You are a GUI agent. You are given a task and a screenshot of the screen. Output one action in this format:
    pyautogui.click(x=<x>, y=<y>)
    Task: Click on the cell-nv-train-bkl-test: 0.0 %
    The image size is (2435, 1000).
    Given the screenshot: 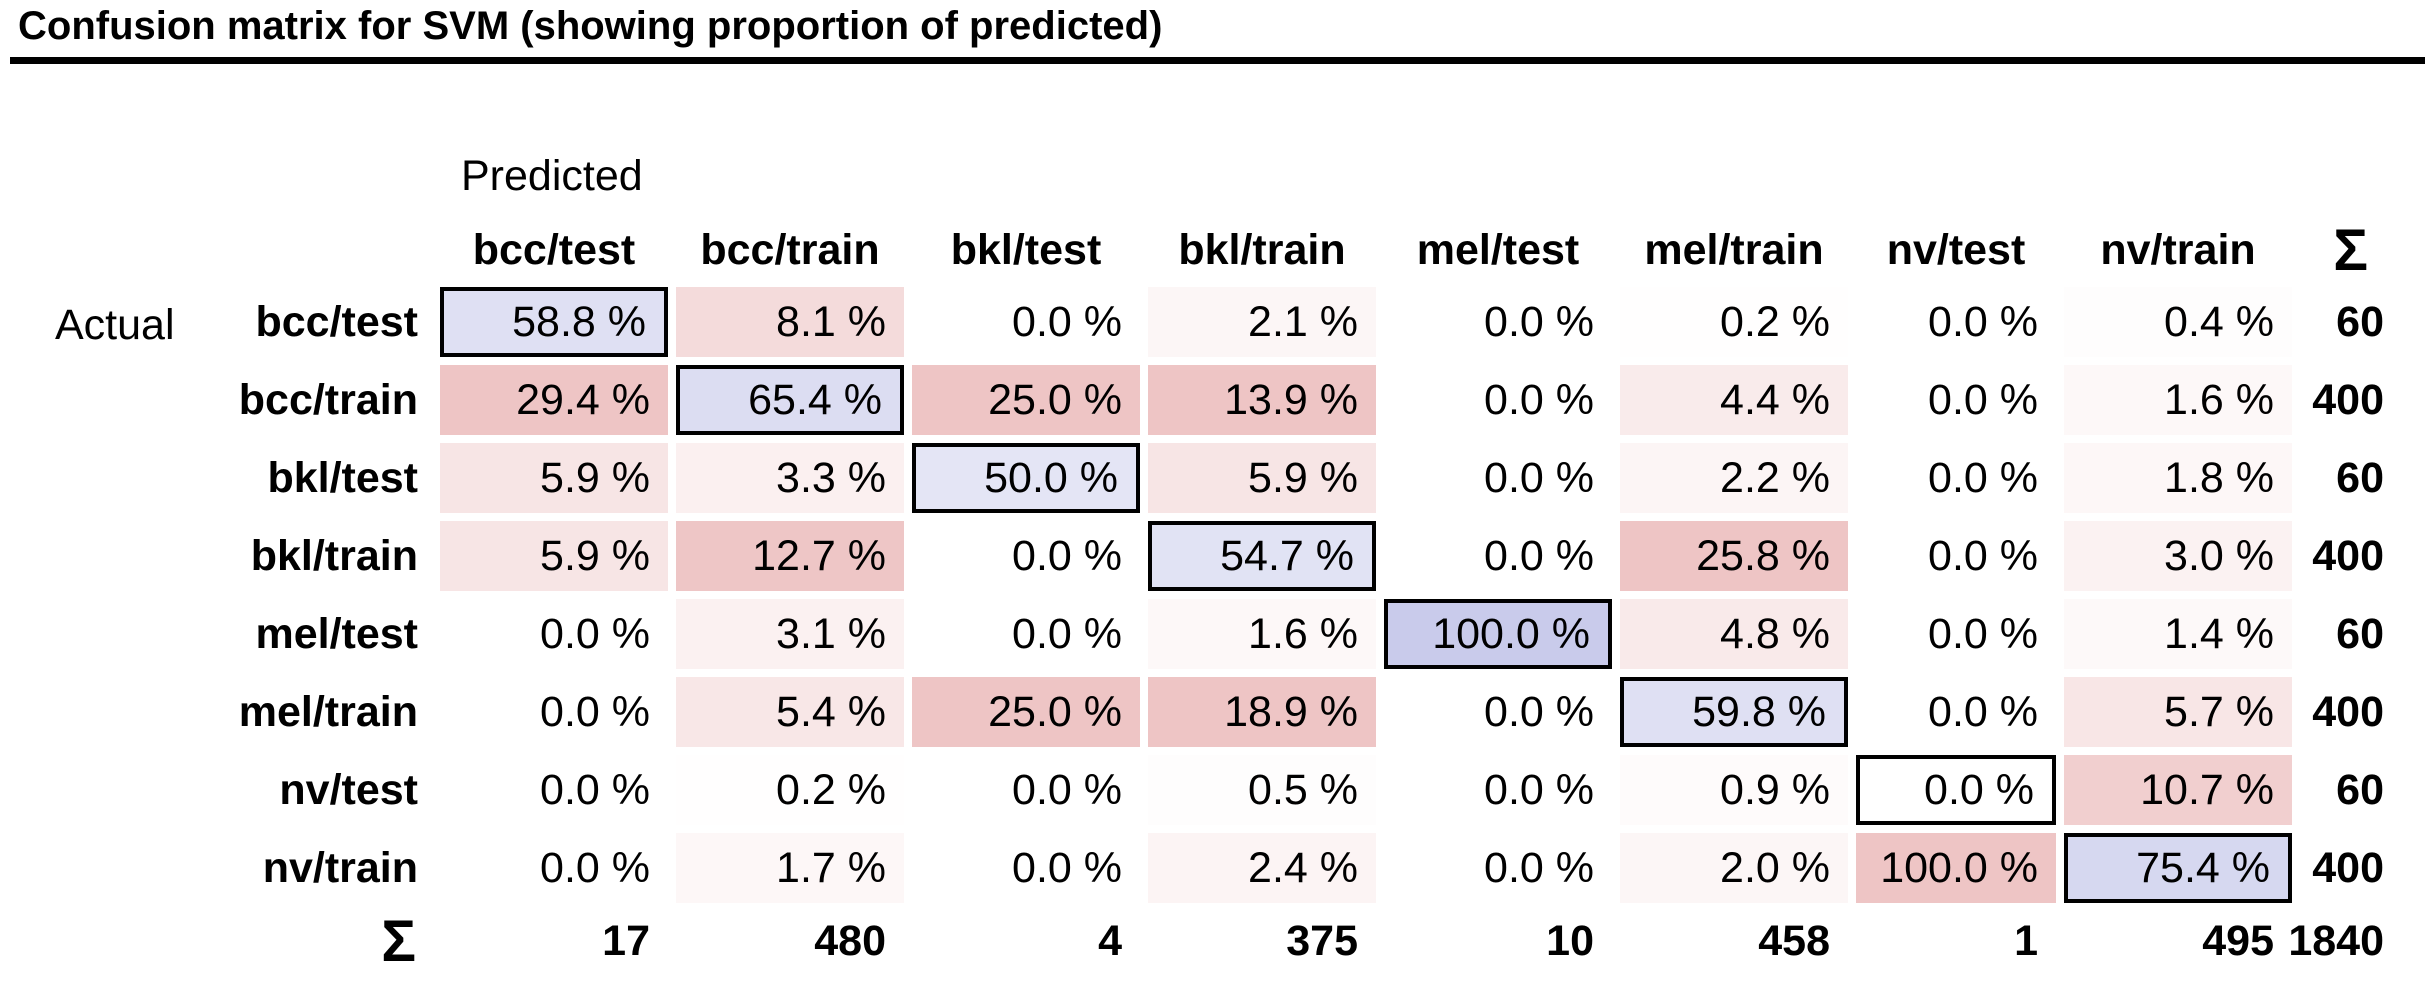 What is the action you would take?
    pyautogui.click(x=1026, y=868)
    